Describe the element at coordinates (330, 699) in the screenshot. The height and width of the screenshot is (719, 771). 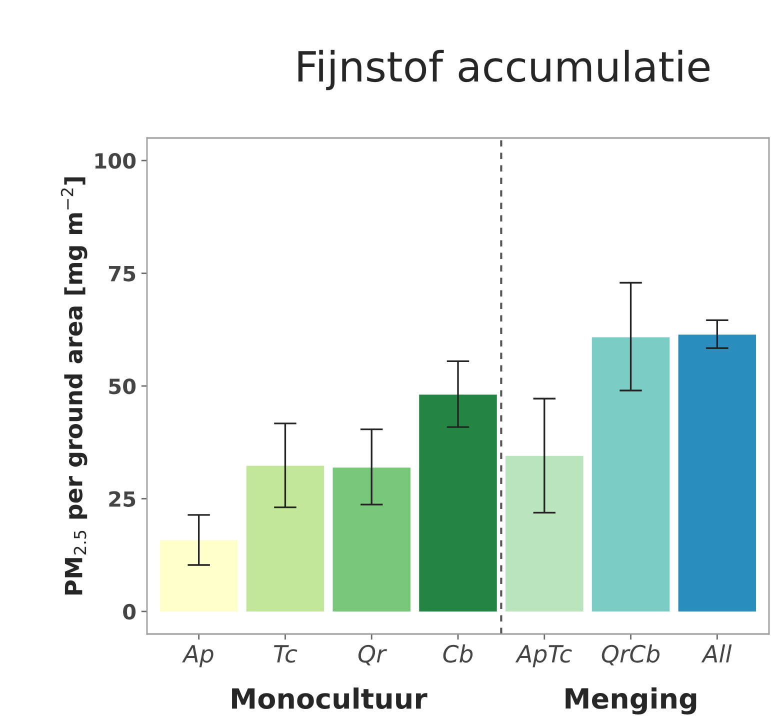
I see `text: Monocultuur` at that location.